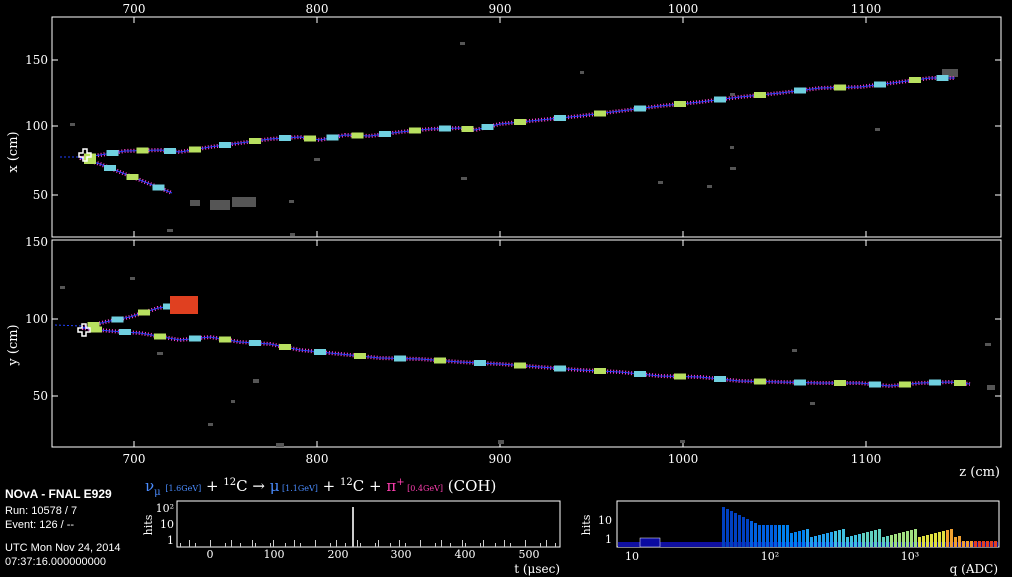 This screenshot has height=577, width=1012. Describe the element at coordinates (36, 319) in the screenshot. I see `side-y-tick-labels: 150 100 50` at that location.